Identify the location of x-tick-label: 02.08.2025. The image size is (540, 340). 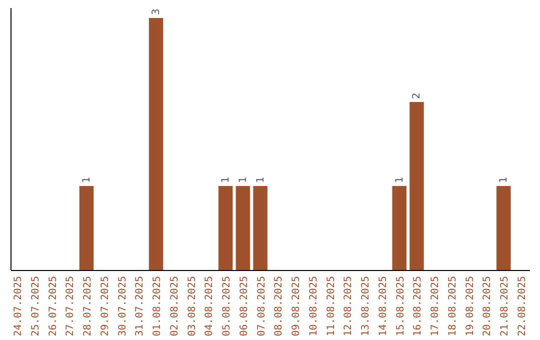
(174, 306).